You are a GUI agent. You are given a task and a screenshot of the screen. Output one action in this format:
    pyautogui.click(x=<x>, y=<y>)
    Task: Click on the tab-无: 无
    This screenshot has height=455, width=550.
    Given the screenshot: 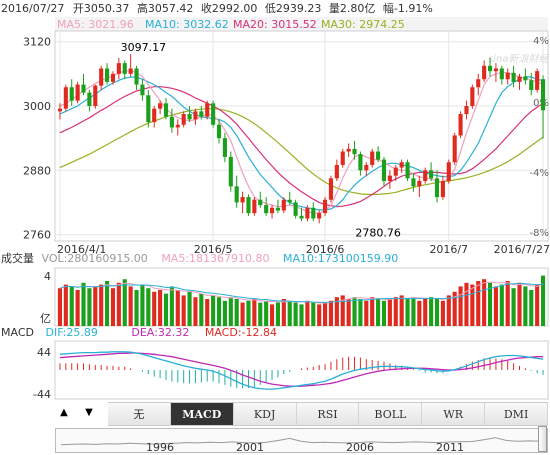 What is the action you would take?
    pyautogui.click(x=139, y=414)
    